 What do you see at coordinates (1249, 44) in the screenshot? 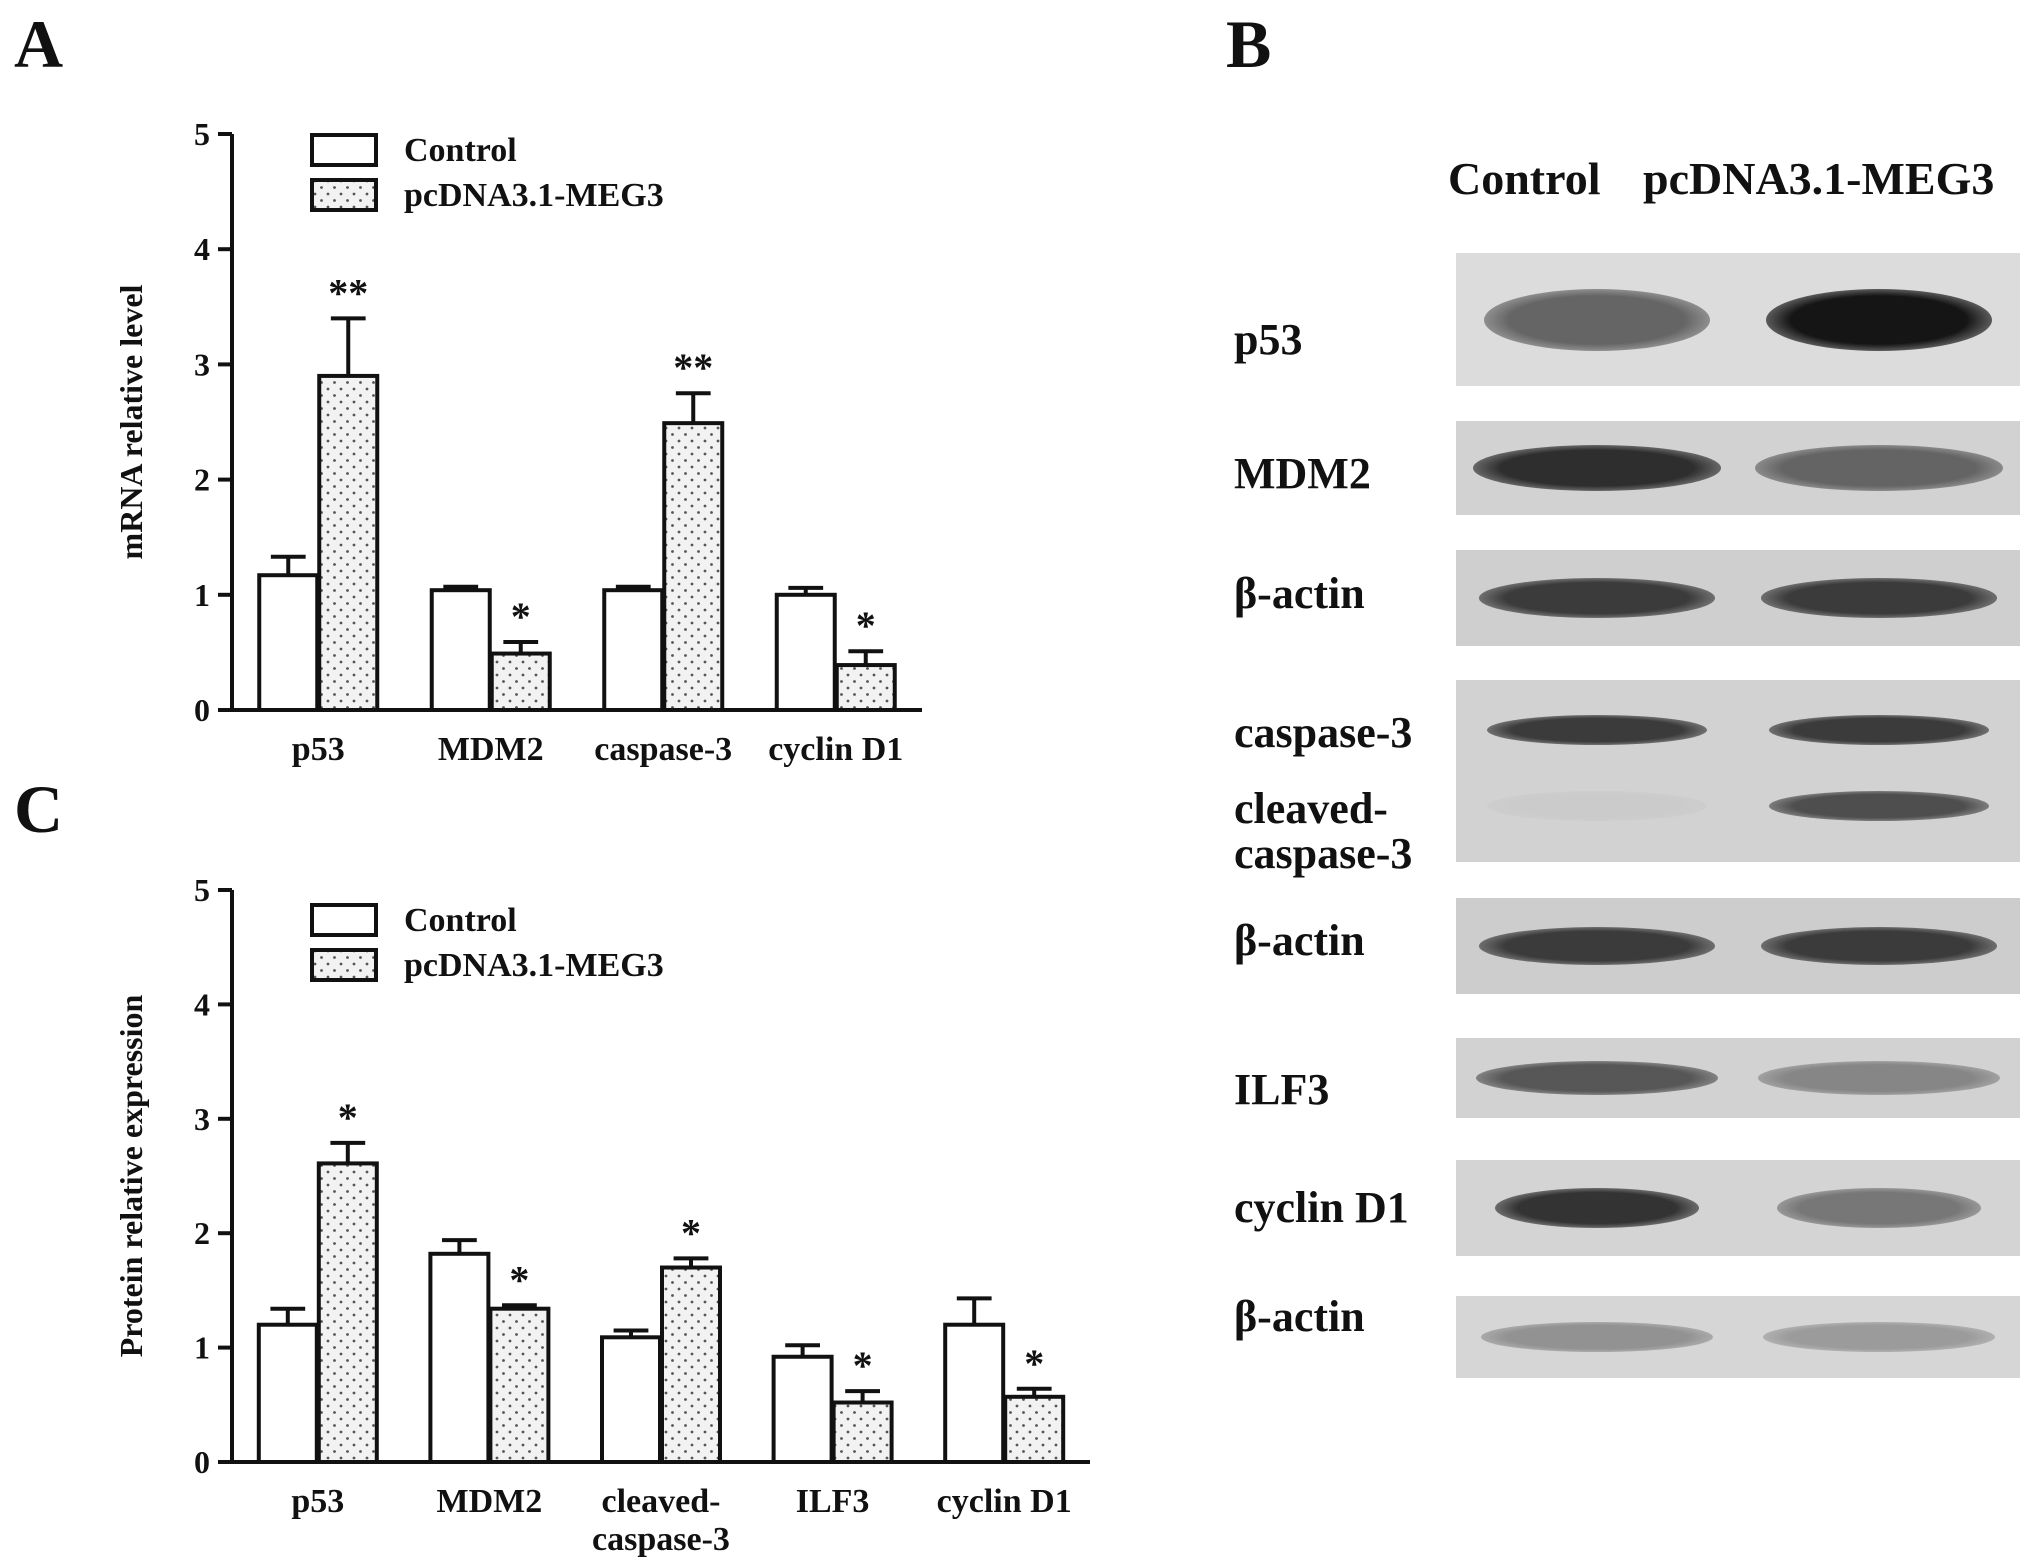
I see `panel-letter-b: B` at bounding box center [1249, 44].